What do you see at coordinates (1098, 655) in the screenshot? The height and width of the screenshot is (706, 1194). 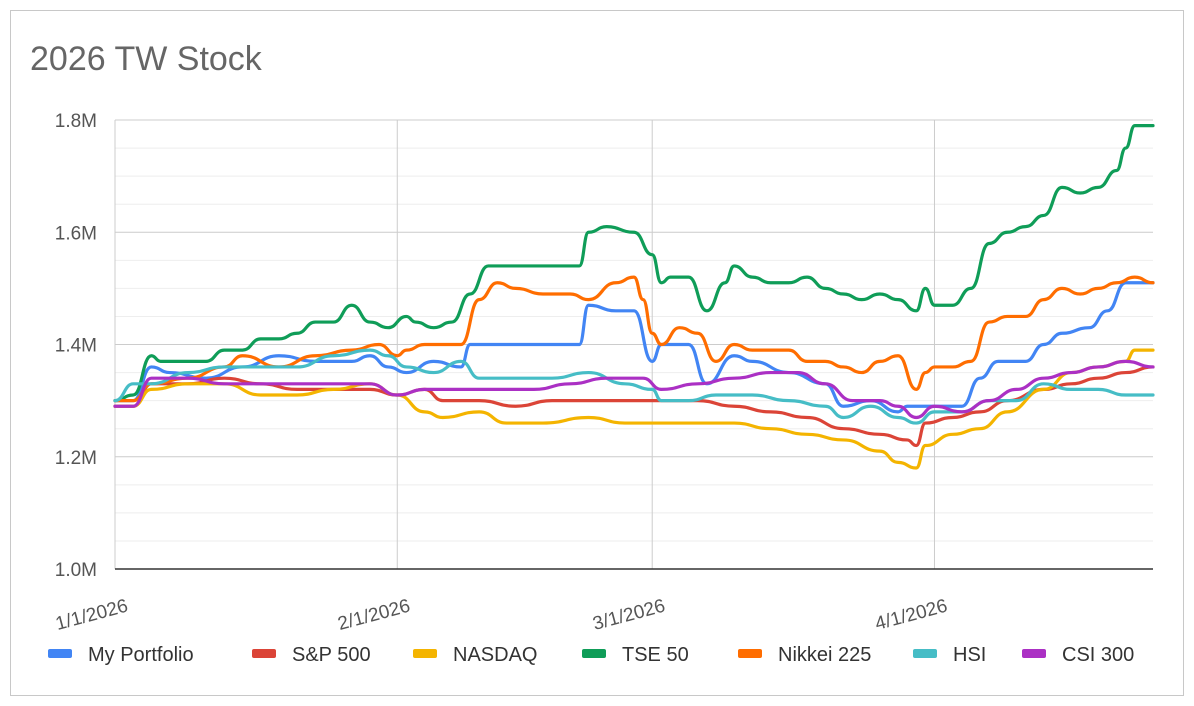 I see `legend-label: CSI 300` at bounding box center [1098, 655].